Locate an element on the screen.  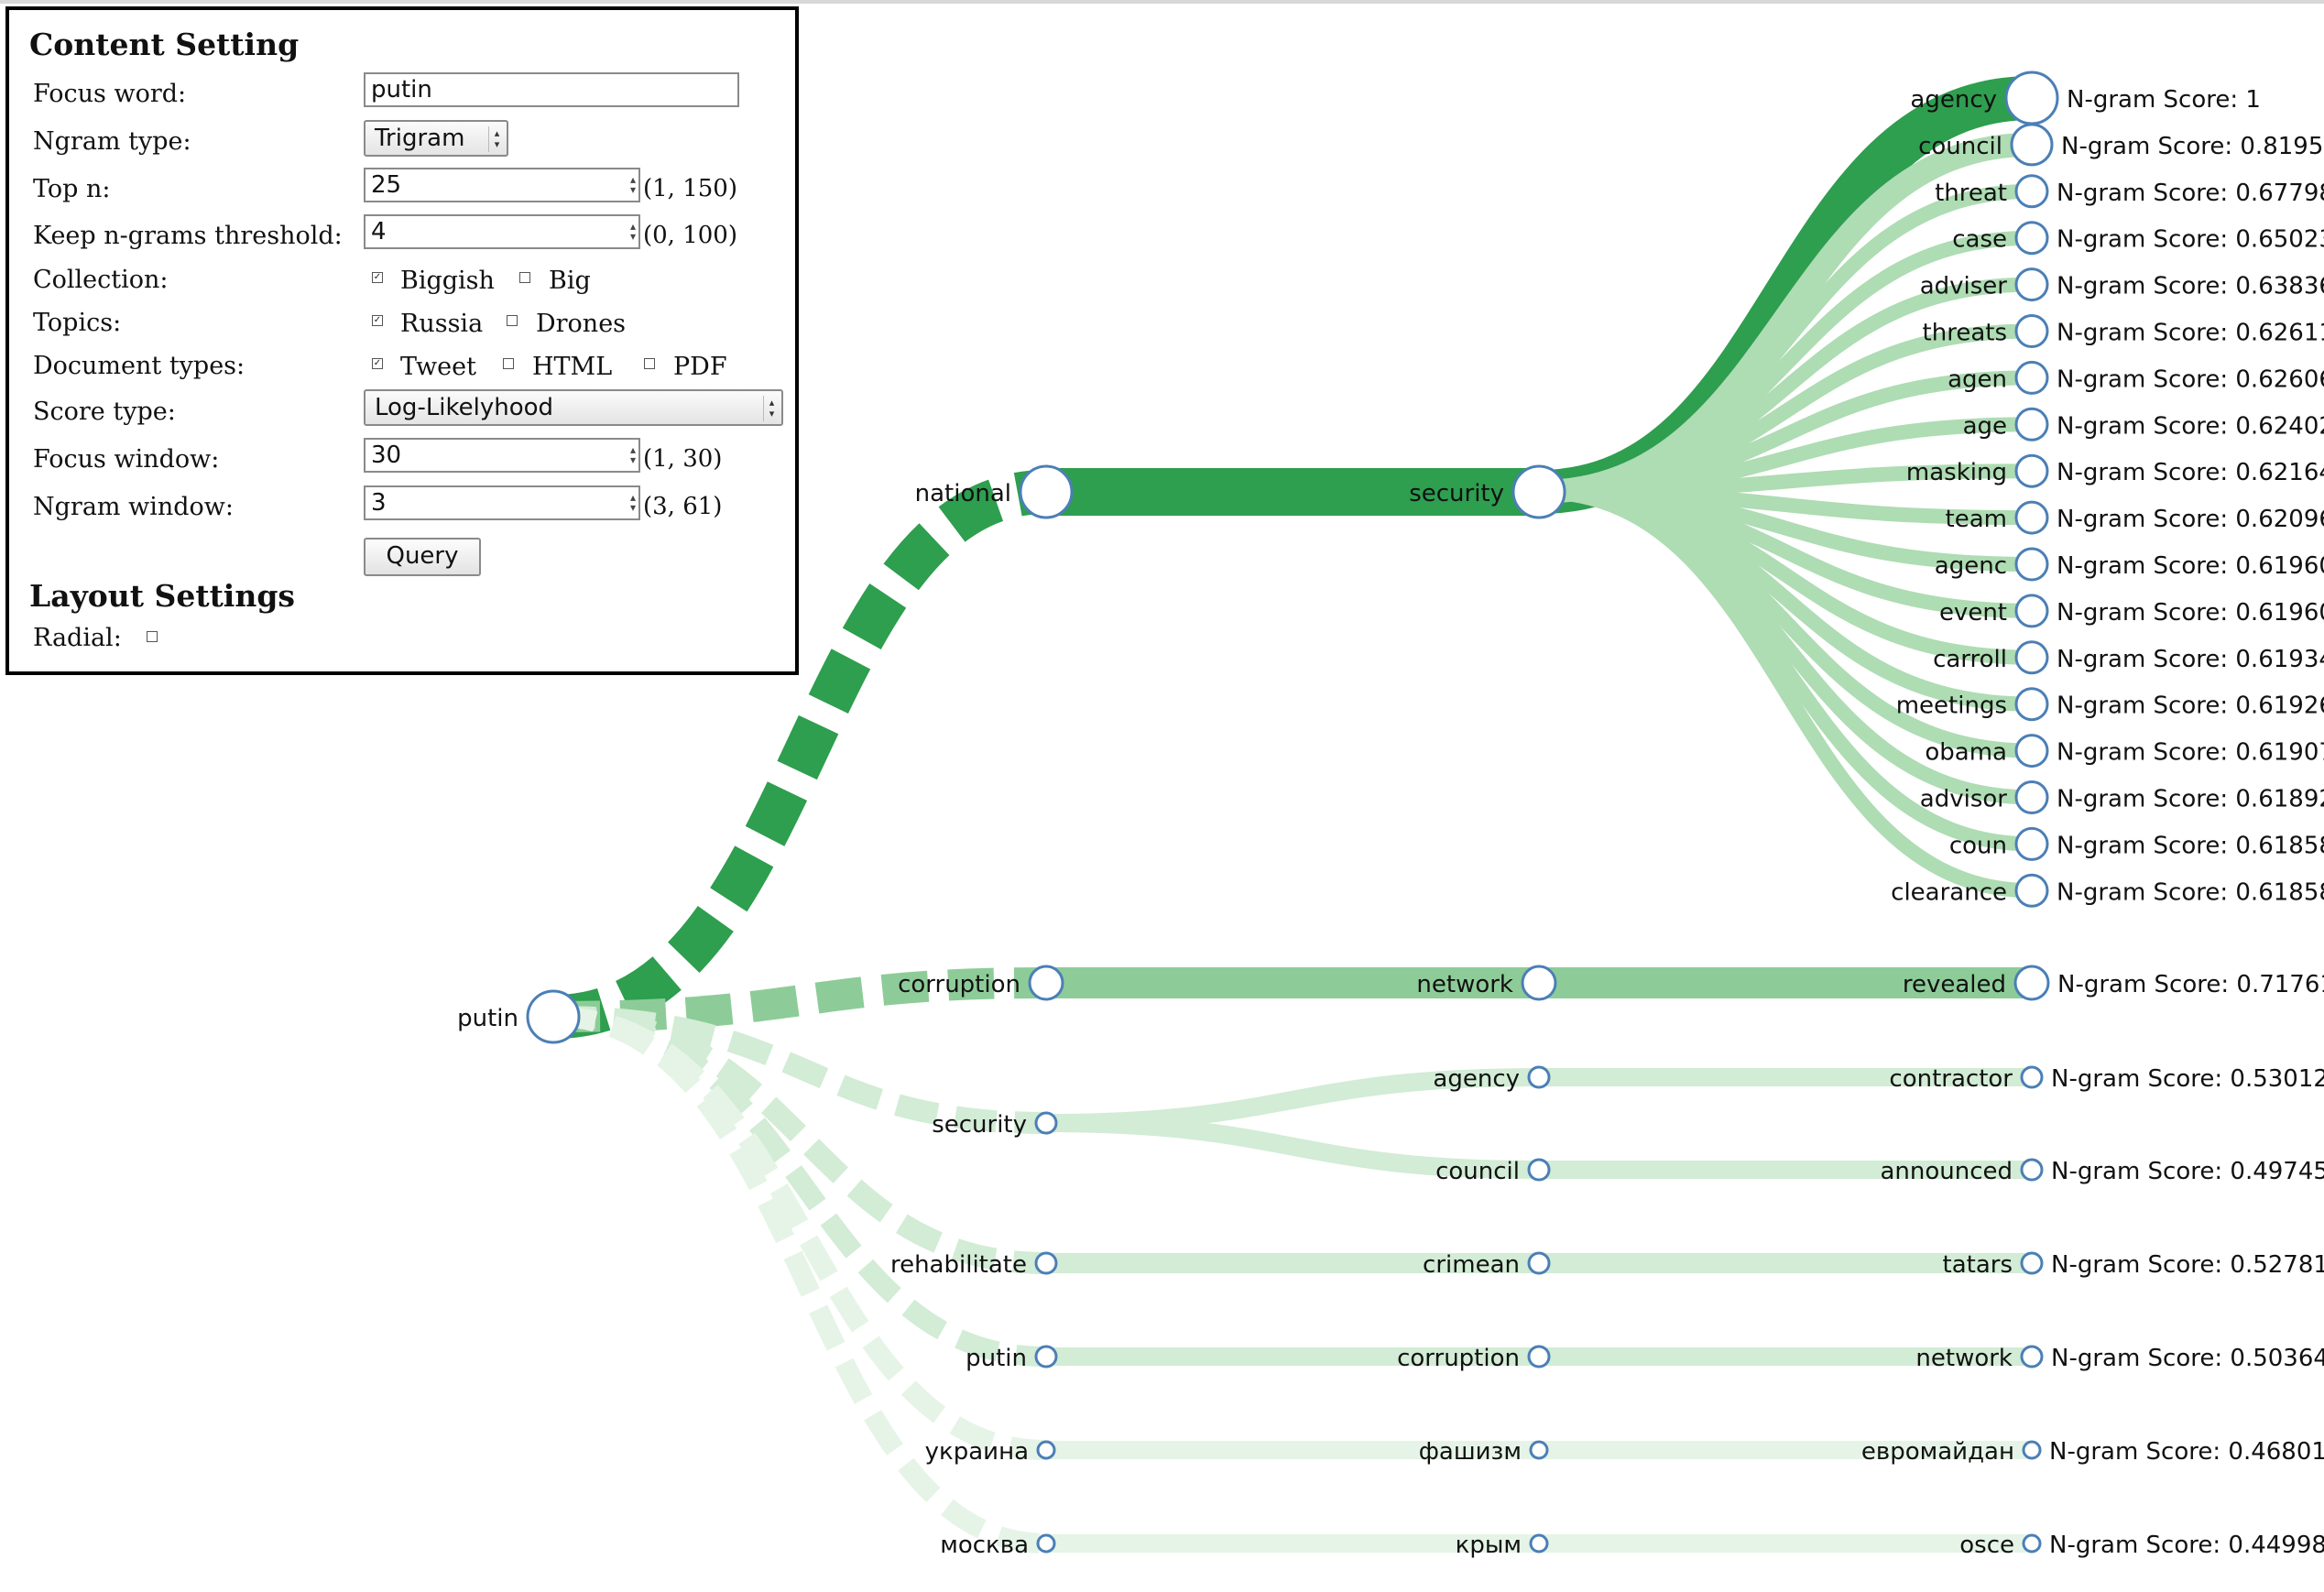
radial-label: Radial: is located at coordinates (77, 638).